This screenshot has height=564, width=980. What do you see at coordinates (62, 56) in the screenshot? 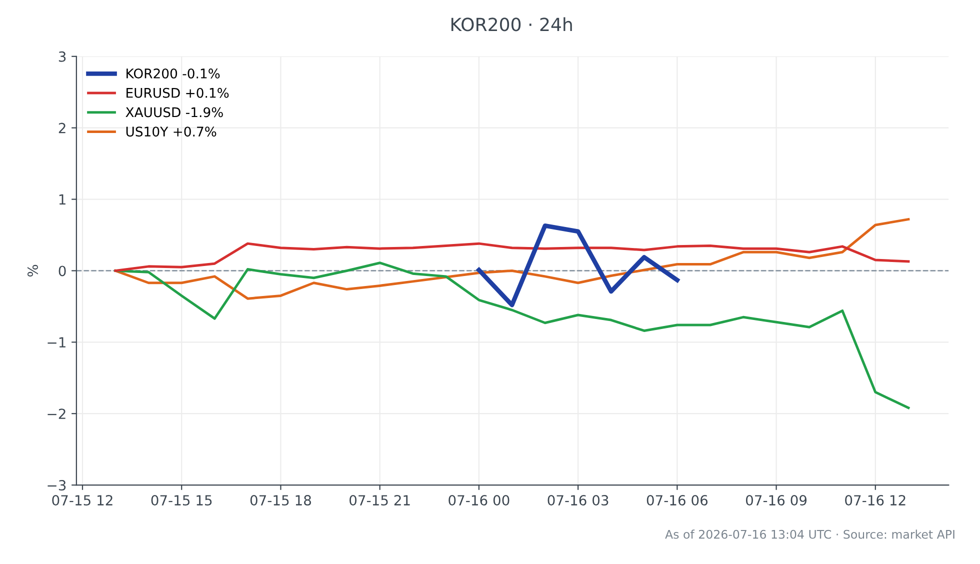
I see `y-tick-label: 3` at bounding box center [62, 56].